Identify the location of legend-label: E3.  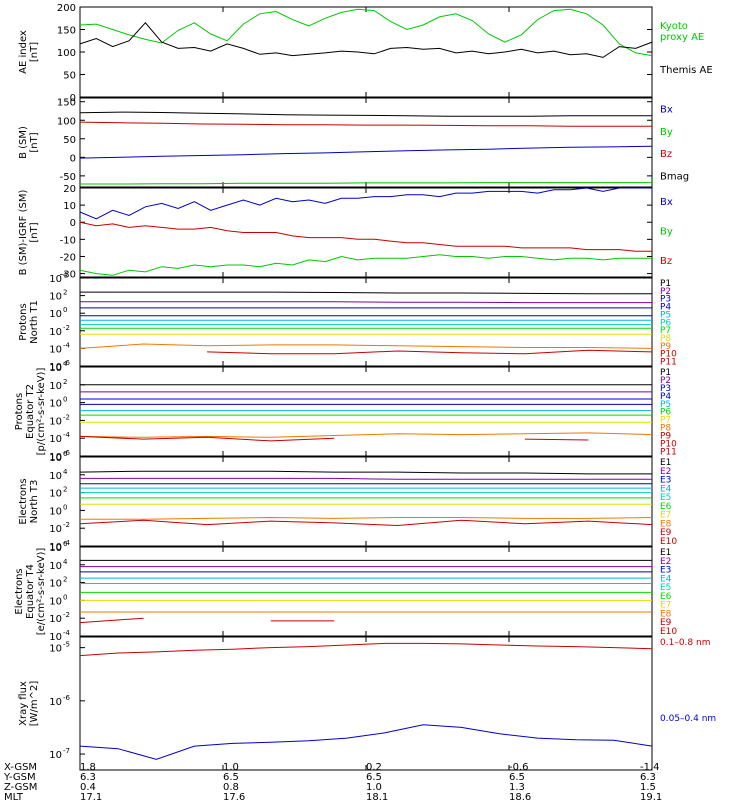
(665, 571).